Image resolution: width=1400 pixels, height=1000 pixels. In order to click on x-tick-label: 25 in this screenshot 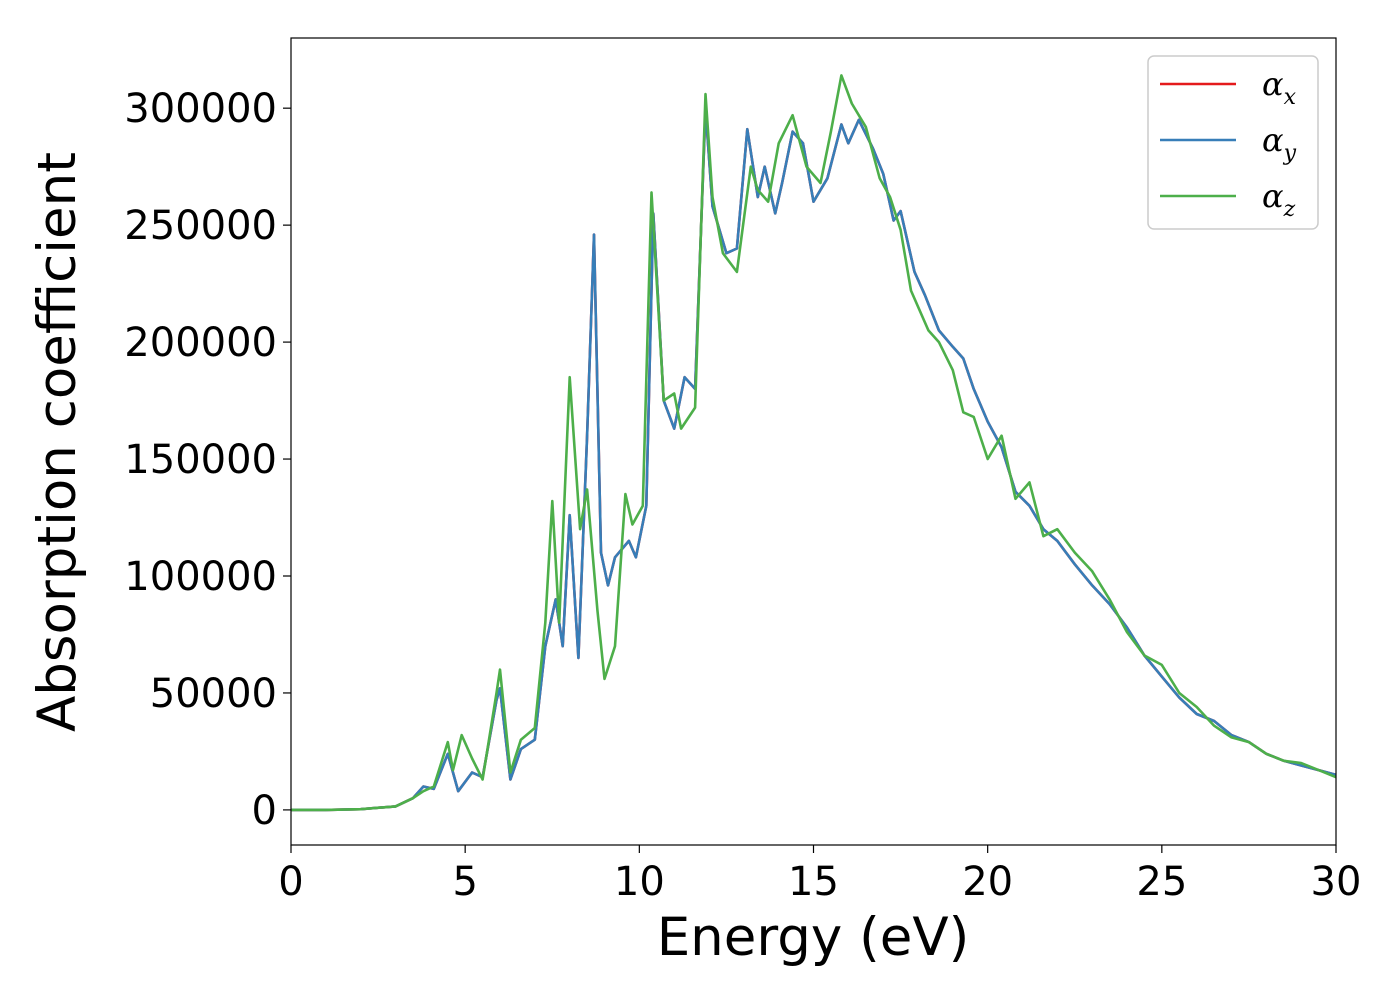, I will do `click(1161, 882)`.